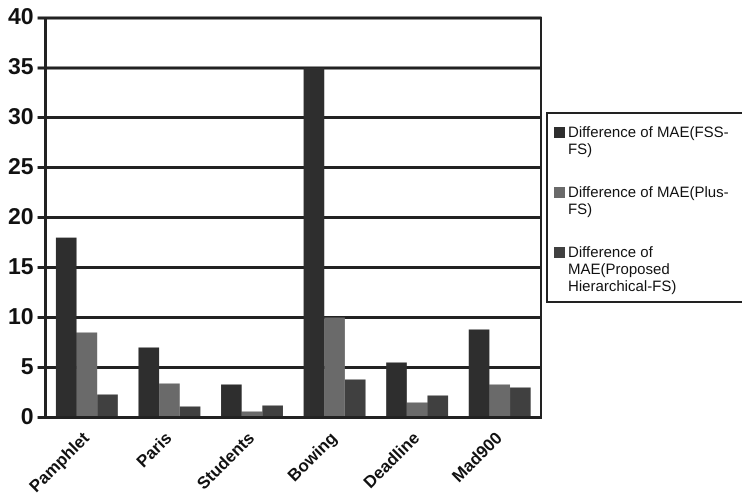 This screenshot has height=500, width=742. What do you see at coordinates (21, 215) in the screenshot?
I see `y-tick-label: 20` at bounding box center [21, 215].